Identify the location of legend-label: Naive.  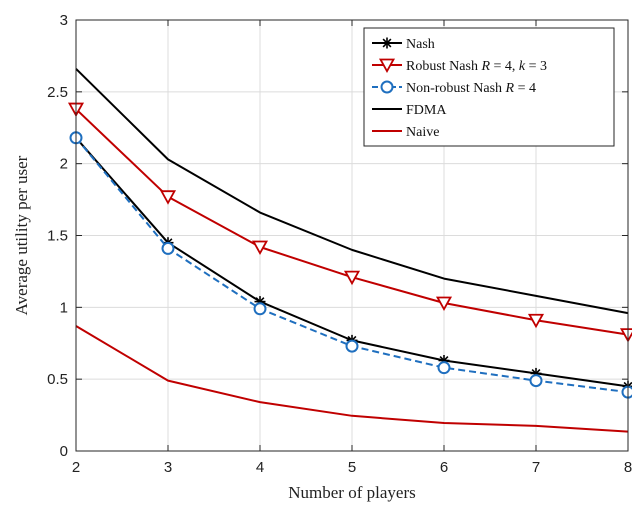
(422, 132).